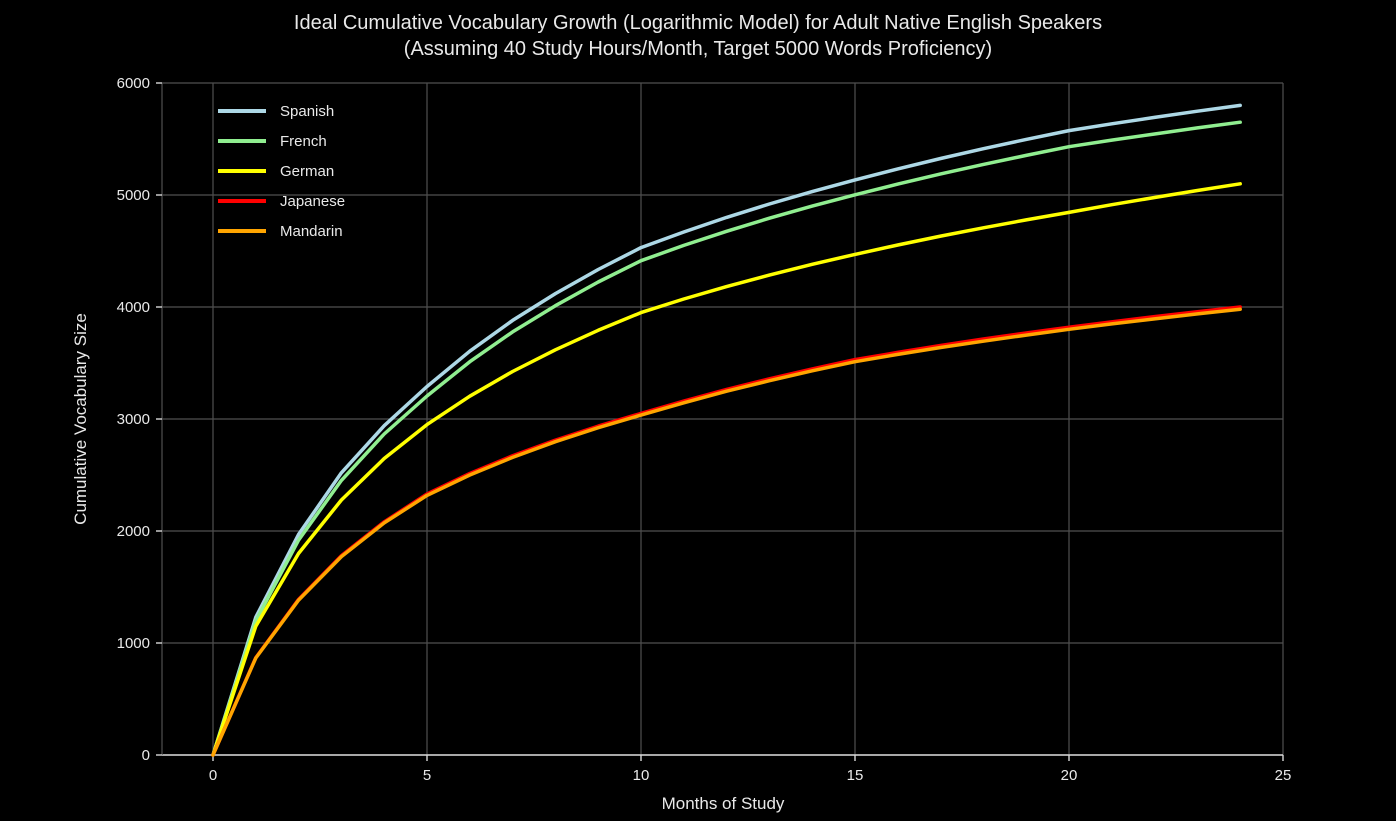 This screenshot has height=821, width=1396. Describe the element at coordinates (311, 231) in the screenshot. I see `legend-label-mandarin: Mandarin` at that location.